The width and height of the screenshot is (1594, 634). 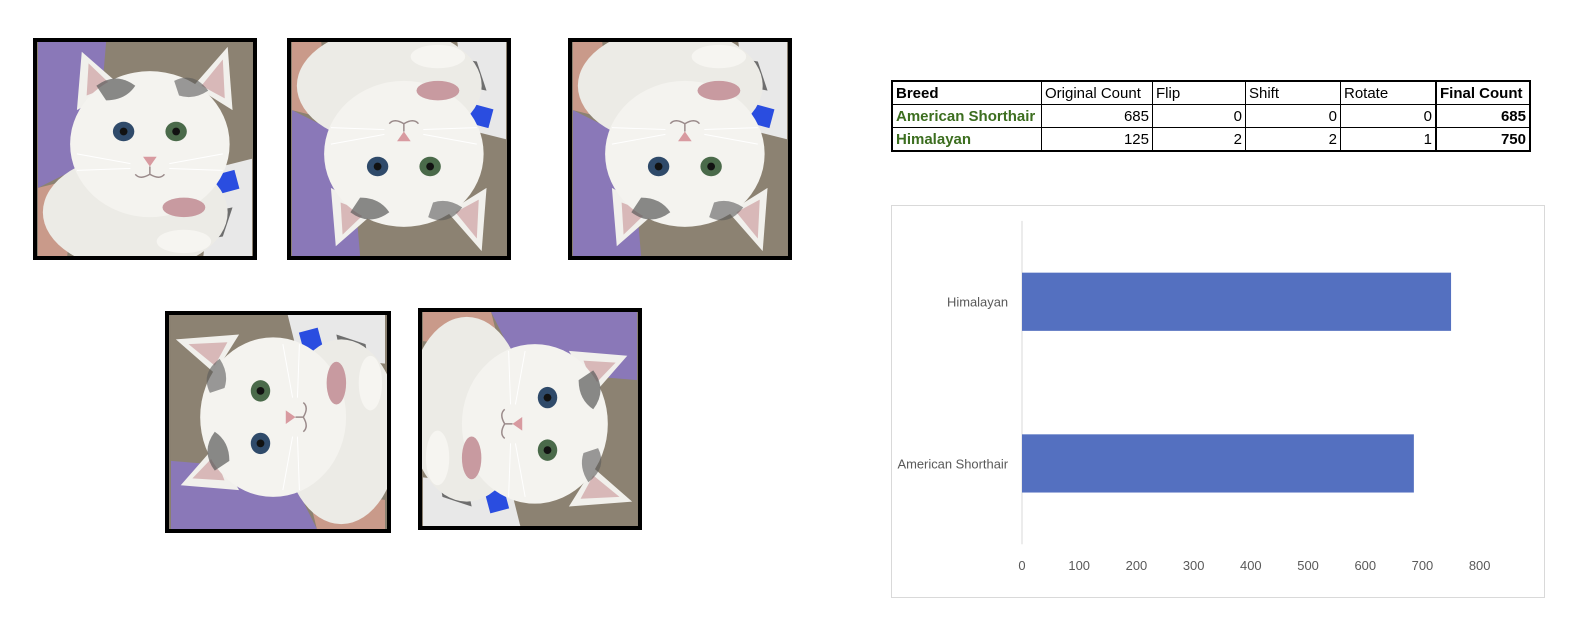 What do you see at coordinates (1308, 565) in the screenshot?
I see `x-tick-label: 500` at bounding box center [1308, 565].